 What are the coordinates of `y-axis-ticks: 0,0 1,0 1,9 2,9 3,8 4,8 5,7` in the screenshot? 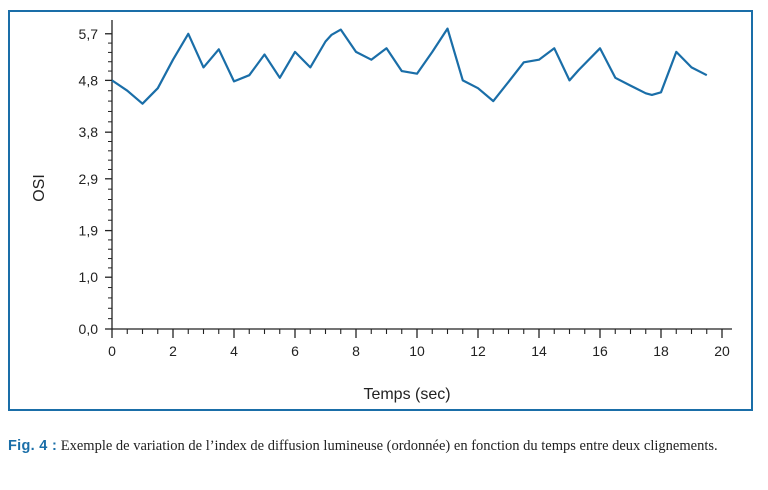 It's located at (95, 181).